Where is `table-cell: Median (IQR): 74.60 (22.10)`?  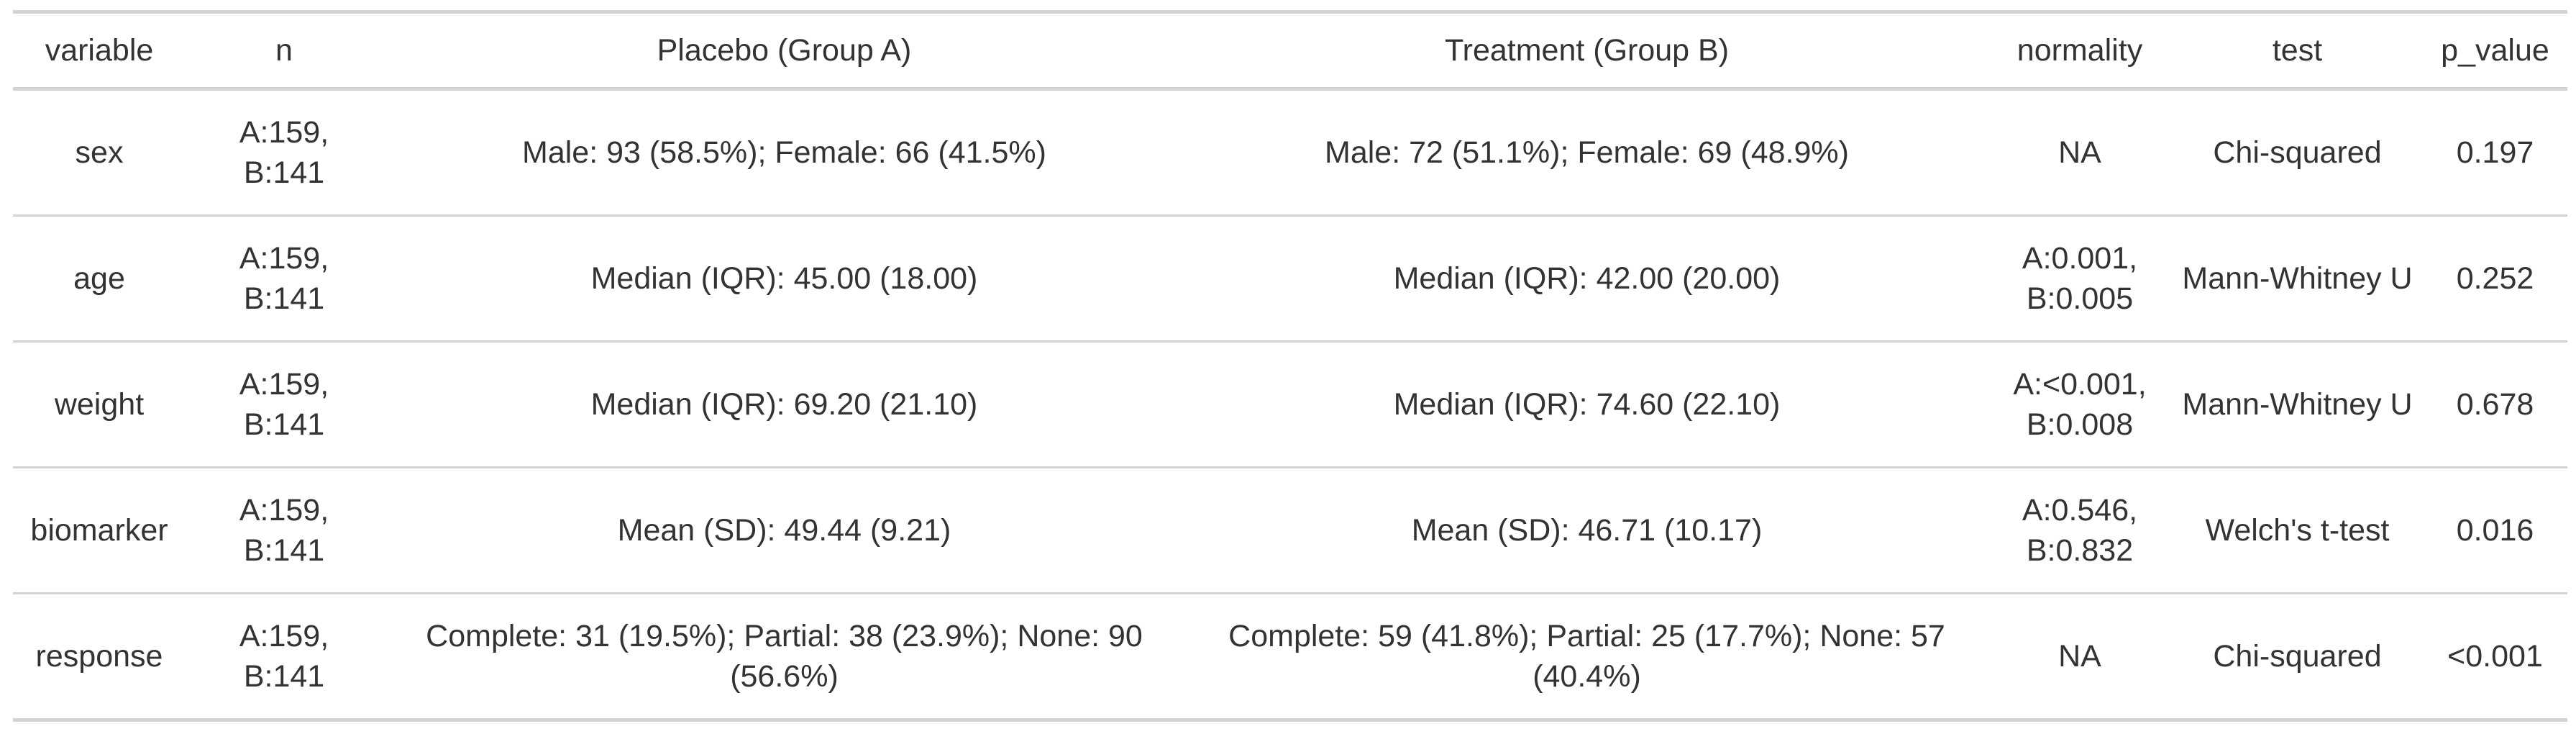 table-cell: Median (IQR): 74.60 (22.10) is located at coordinates (1587, 404).